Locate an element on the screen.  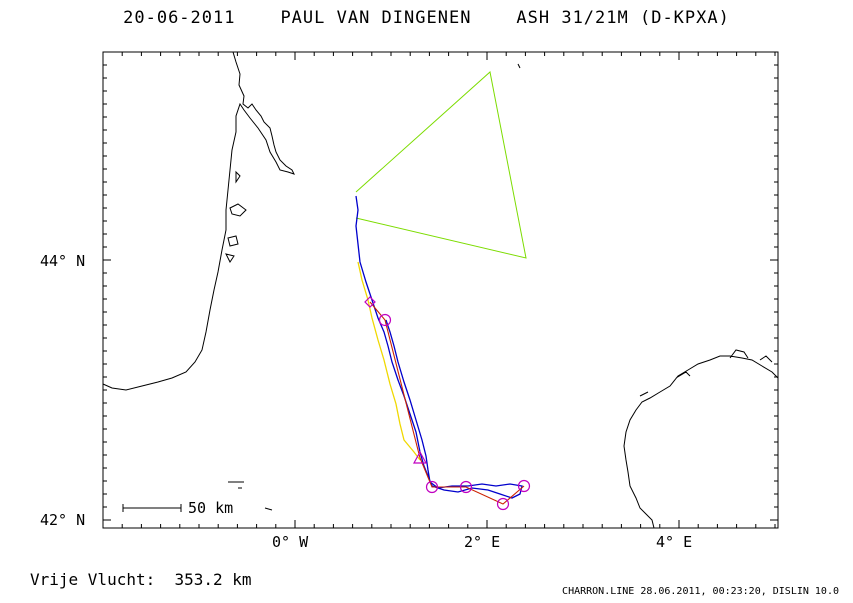
lon-label-4: 4° E is located at coordinates (674, 542).